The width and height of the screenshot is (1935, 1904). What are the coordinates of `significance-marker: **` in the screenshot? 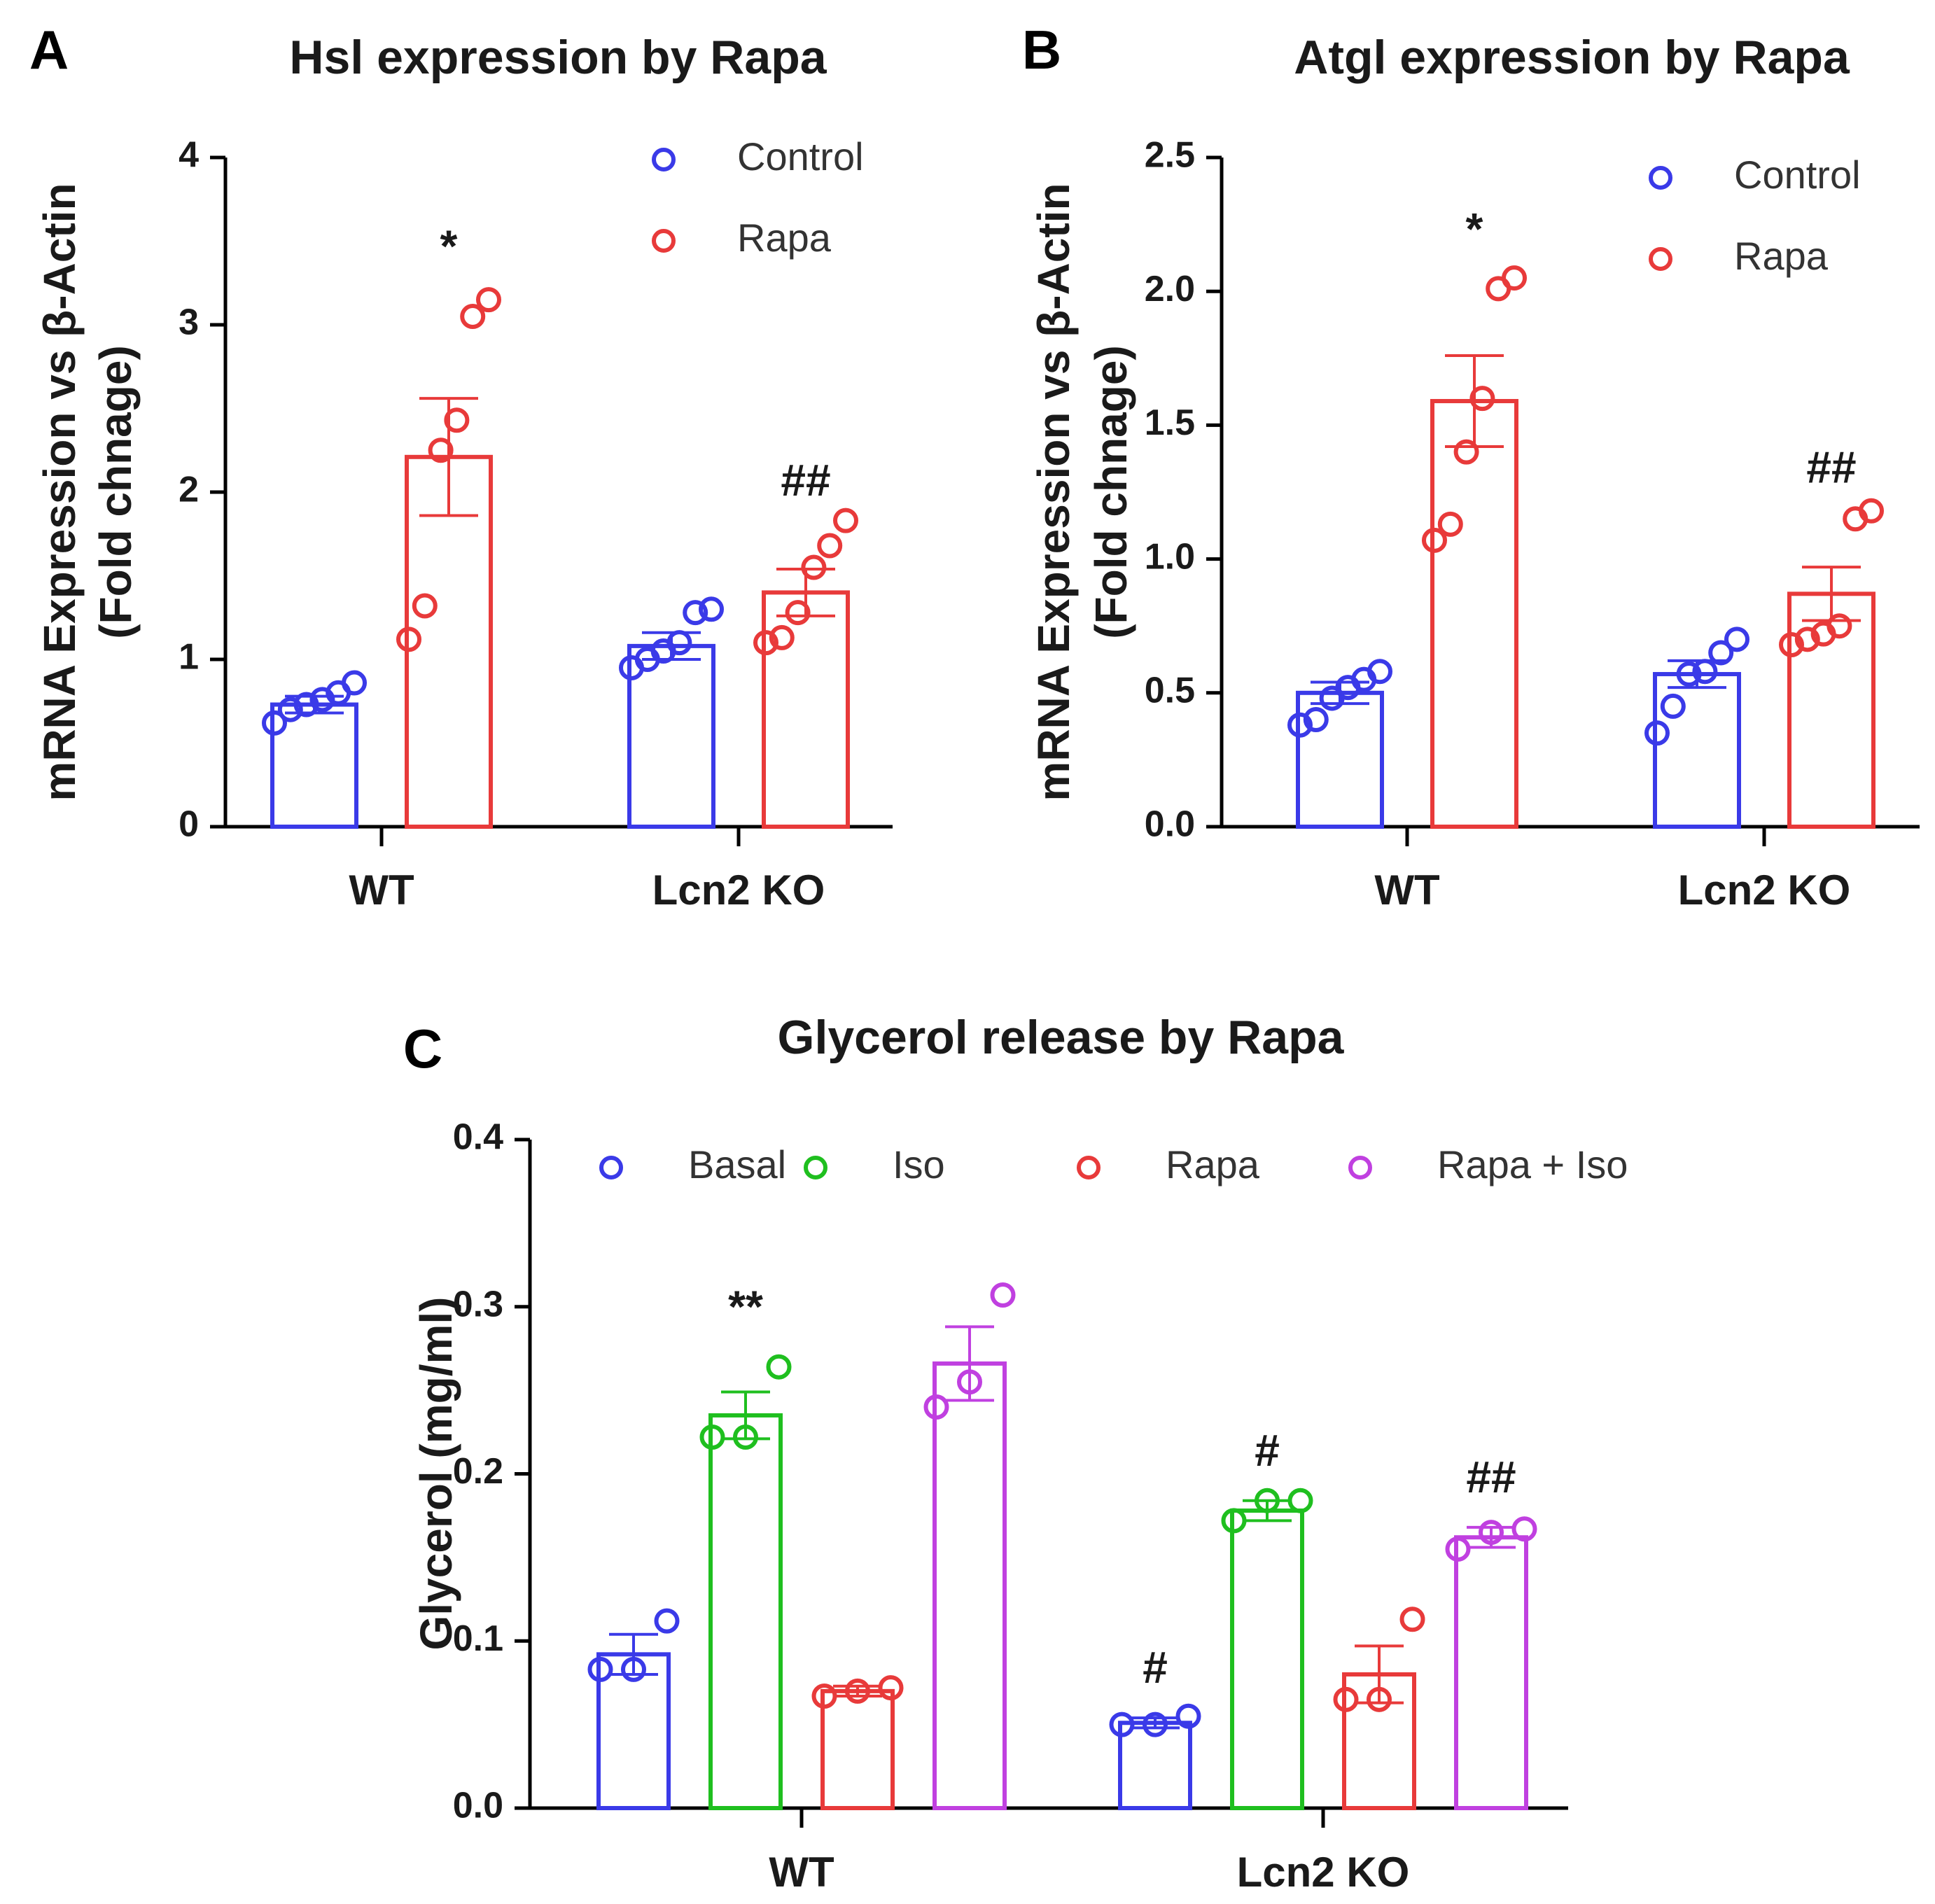 It's located at (746, 1306).